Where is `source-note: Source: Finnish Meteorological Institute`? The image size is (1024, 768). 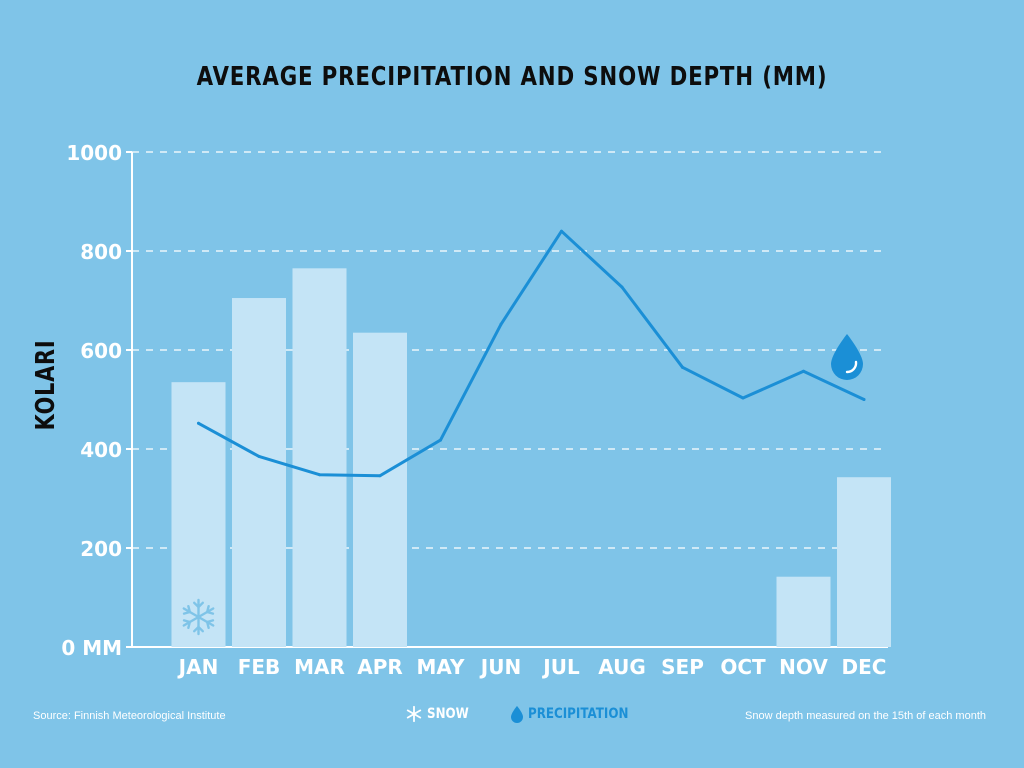 source-note: Source: Finnish Meteorological Institute is located at coordinates (129, 716).